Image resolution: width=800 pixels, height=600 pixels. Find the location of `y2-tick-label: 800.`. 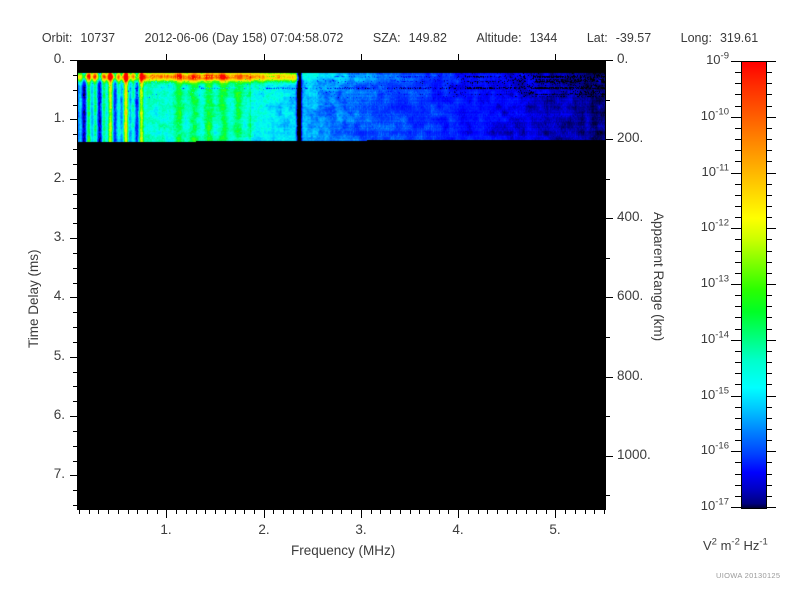

y2-tick-label: 800. is located at coordinates (630, 375).